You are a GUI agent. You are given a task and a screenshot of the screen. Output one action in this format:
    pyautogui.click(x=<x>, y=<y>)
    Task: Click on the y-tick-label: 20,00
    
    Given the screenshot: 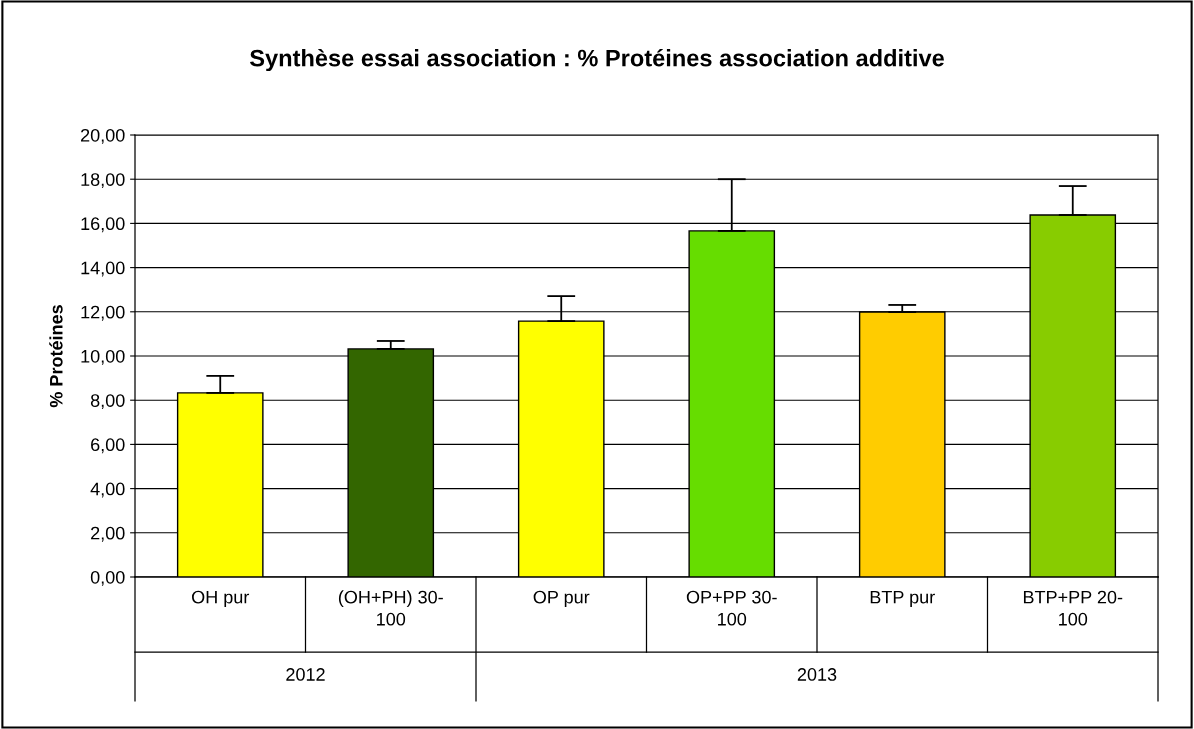 What is the action you would take?
    pyautogui.click(x=103, y=136)
    